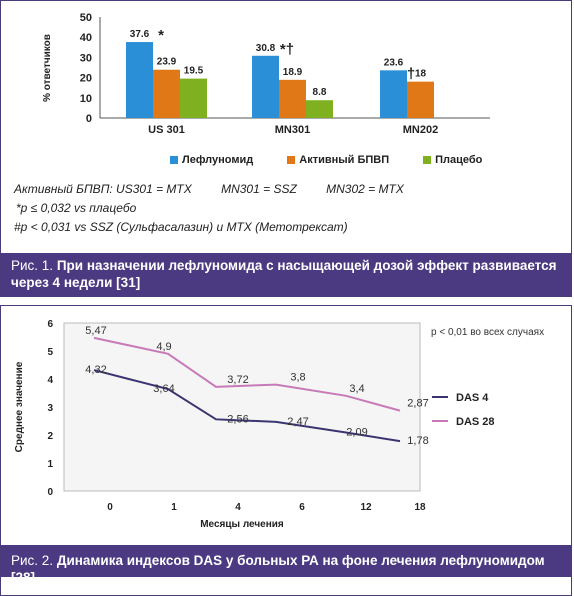 The image size is (574, 596). I want to click on bar-value-label: 23.6, so click(394, 62).